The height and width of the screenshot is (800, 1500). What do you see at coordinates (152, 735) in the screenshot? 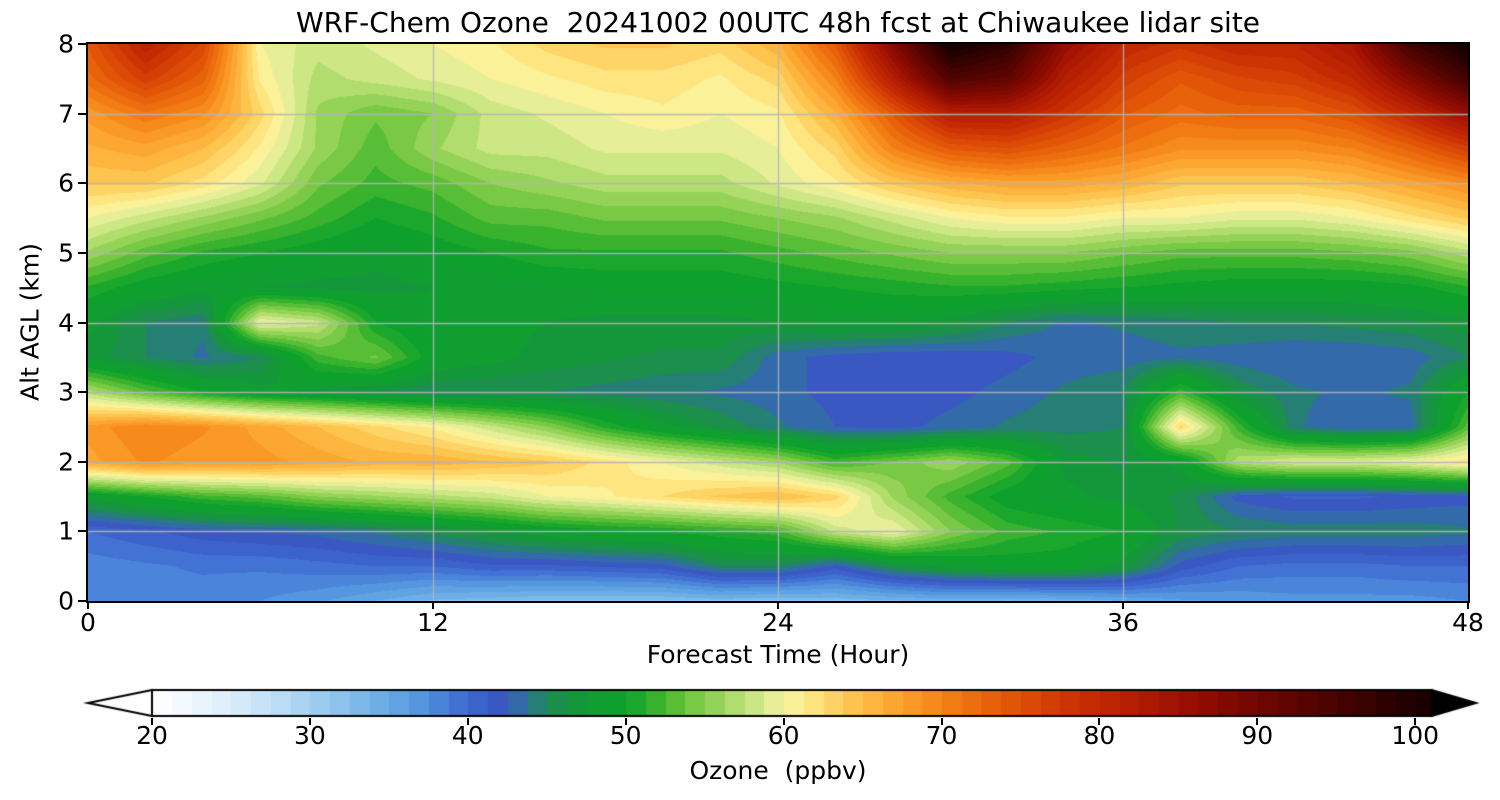
I see `colorbar-tick-label: 20` at bounding box center [152, 735].